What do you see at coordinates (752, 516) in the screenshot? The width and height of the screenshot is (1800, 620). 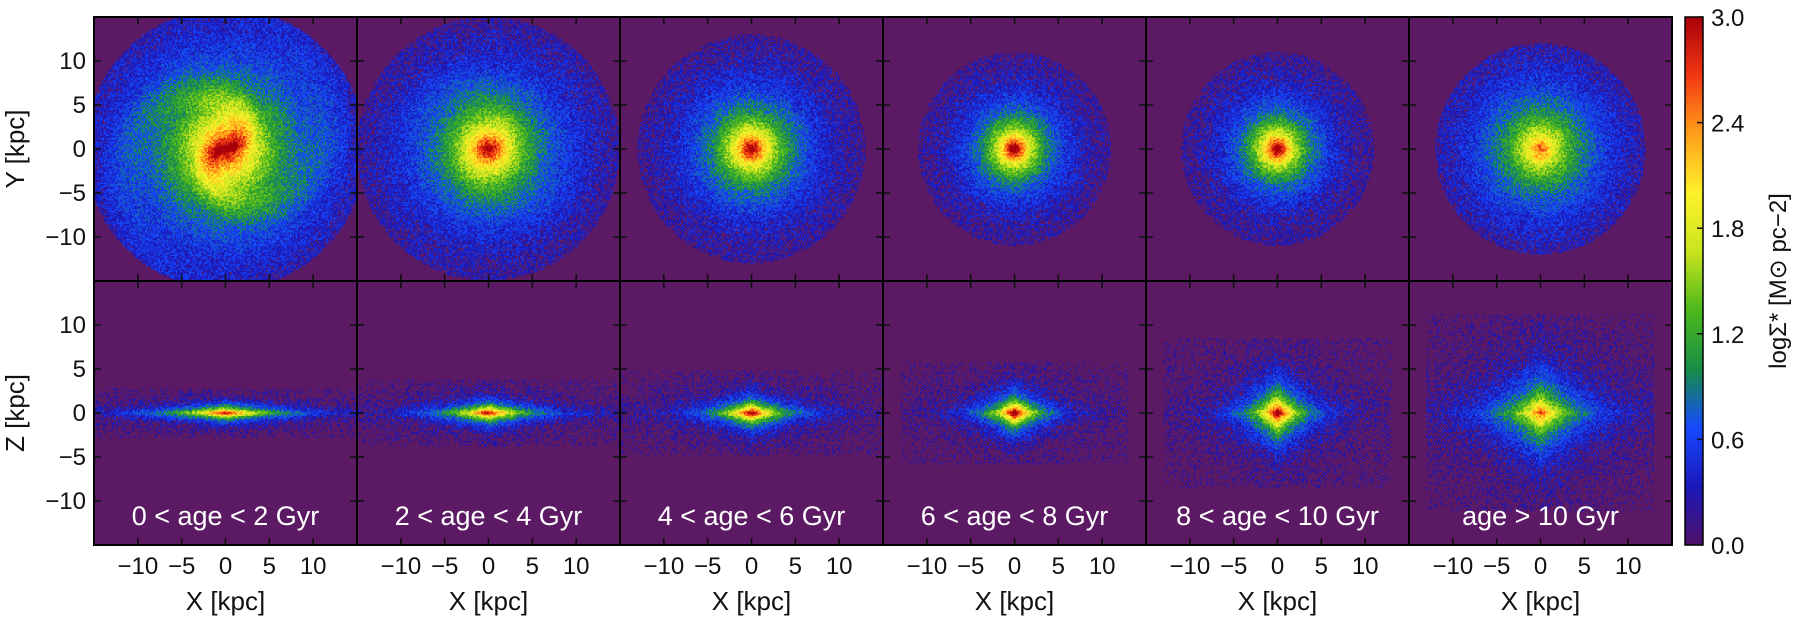 I see `age-bin-label: 4 < age < 6 Gyr` at bounding box center [752, 516].